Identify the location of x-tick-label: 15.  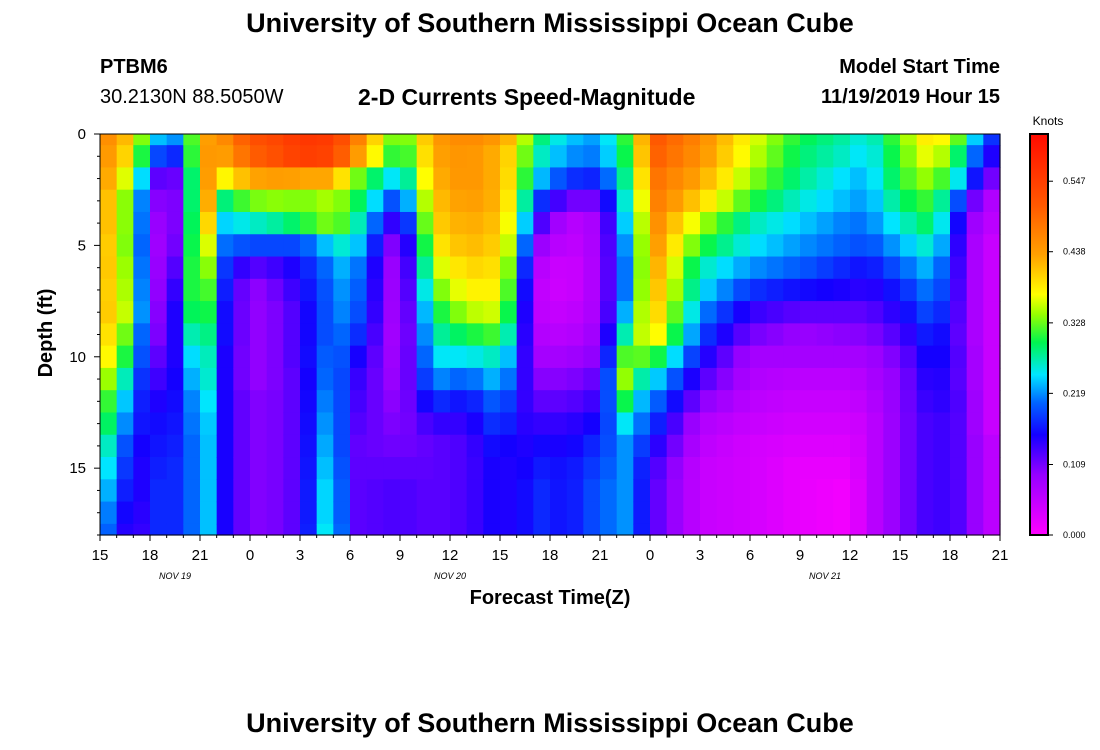
(100, 555).